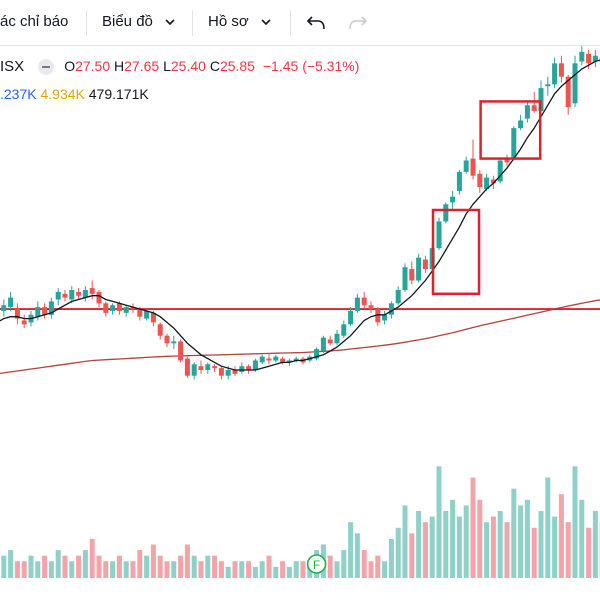  I want to click on indicators-button: ác chỉ báo, so click(34, 21).